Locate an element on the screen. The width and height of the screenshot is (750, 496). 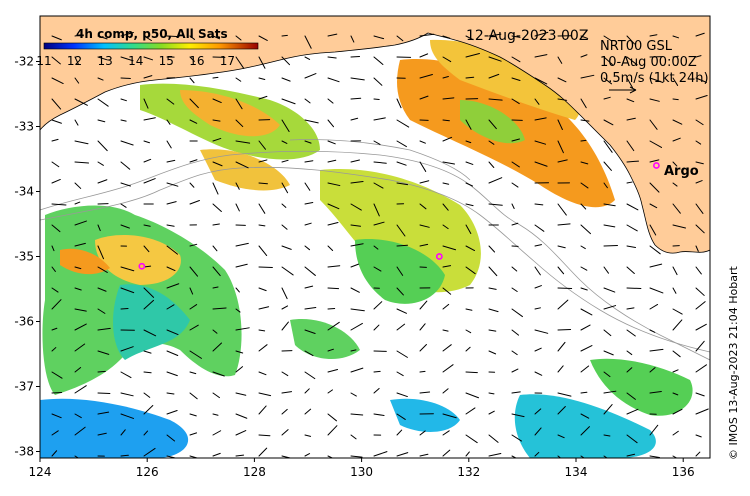
x-axis: 124 126 128 130 132 134 136 is located at coordinates (362, 468).